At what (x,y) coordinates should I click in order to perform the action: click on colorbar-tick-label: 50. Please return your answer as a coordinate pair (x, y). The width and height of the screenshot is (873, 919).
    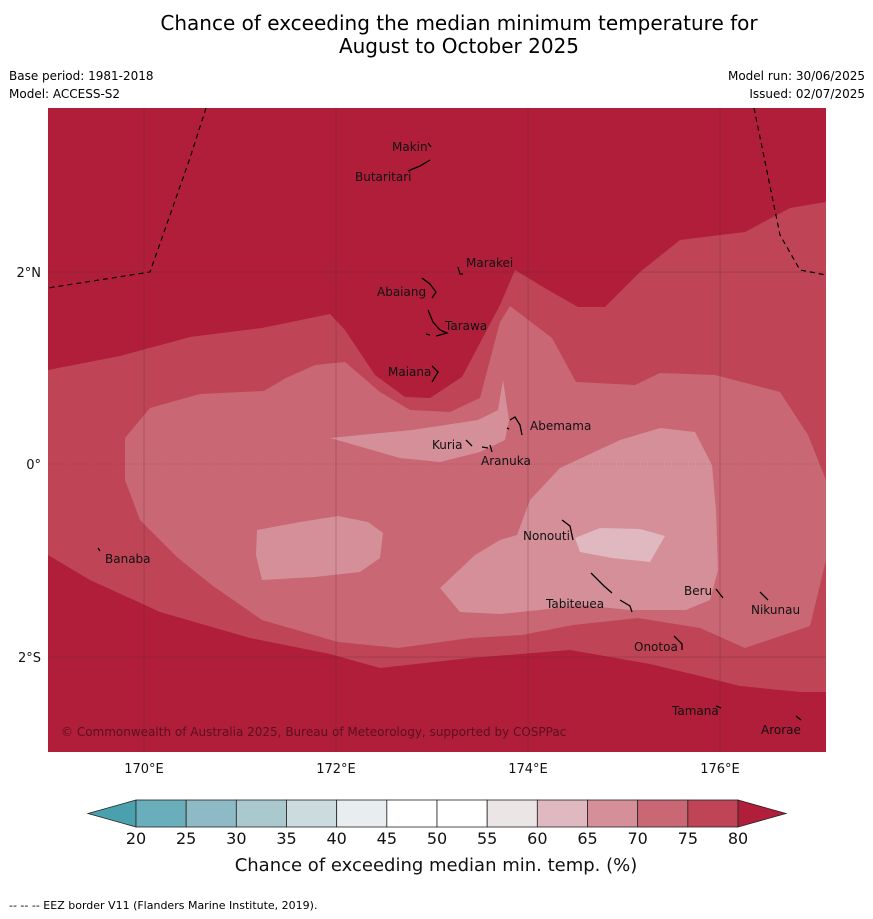
    Looking at the image, I should click on (437, 838).